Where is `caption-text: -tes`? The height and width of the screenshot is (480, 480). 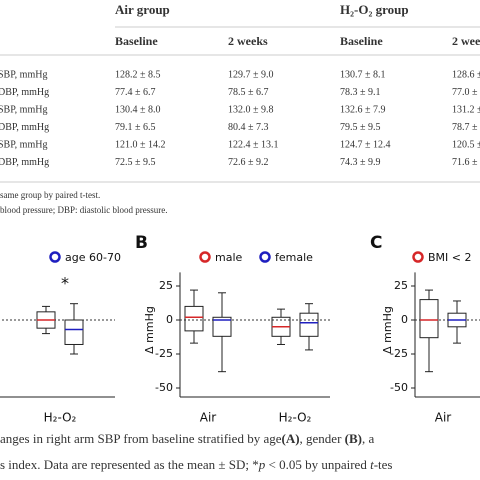
caption-text: -tes is located at coordinates (383, 464).